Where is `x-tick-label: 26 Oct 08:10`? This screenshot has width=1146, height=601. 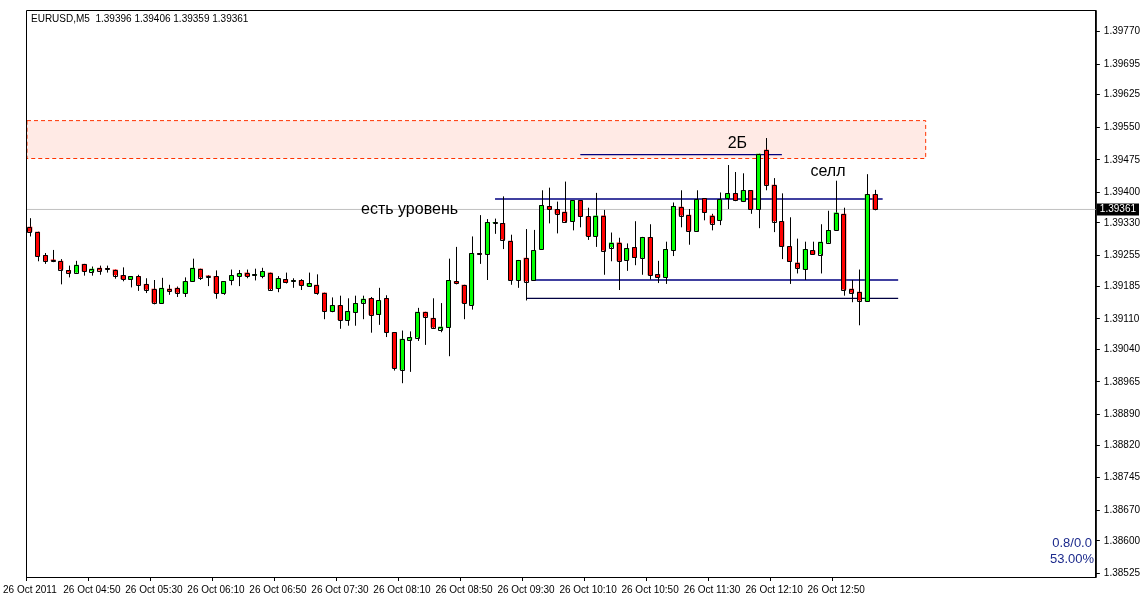 x-tick-label: 26 Oct 08:10 is located at coordinates (402, 589).